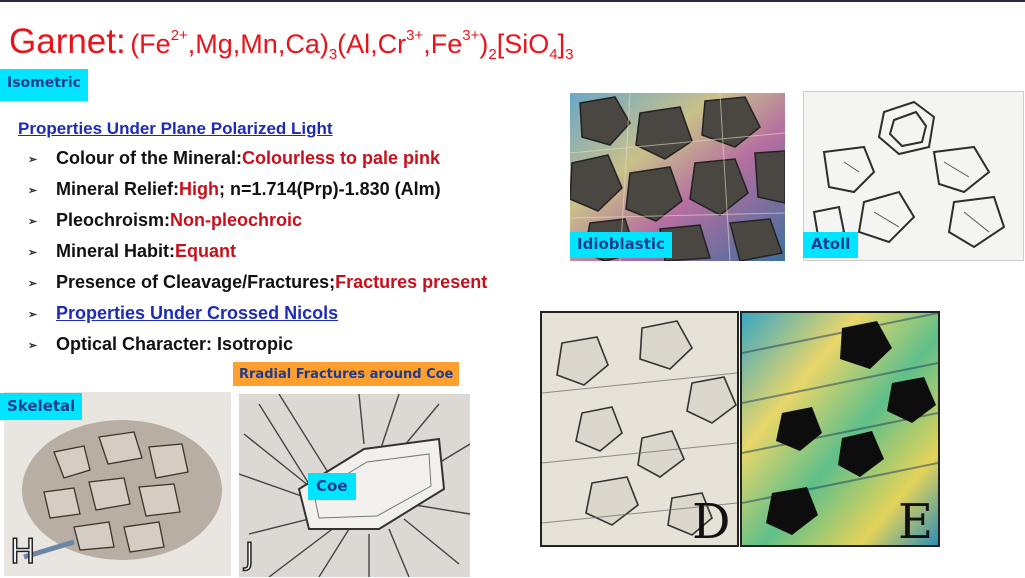  What do you see at coordinates (352, 45) in the screenshot?
I see `title-formula: (Fe2+,Mg,Mn,Ca)3(Al,Cr3+,Fe3+)2[SiO4]3` at bounding box center [352, 45].